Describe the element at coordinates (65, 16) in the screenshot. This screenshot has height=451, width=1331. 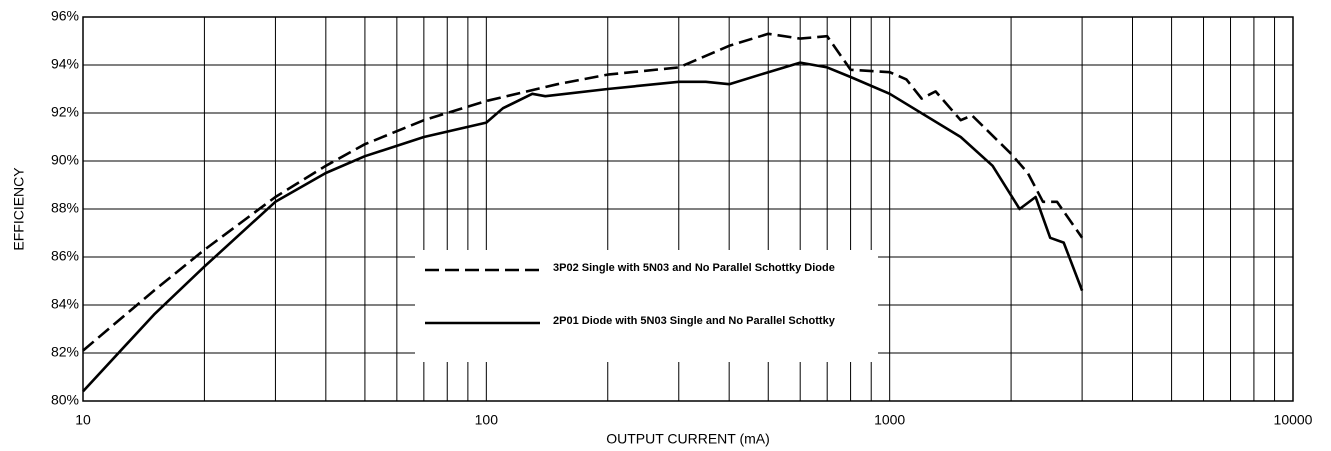
I see `y-tick-label: 96%` at that location.